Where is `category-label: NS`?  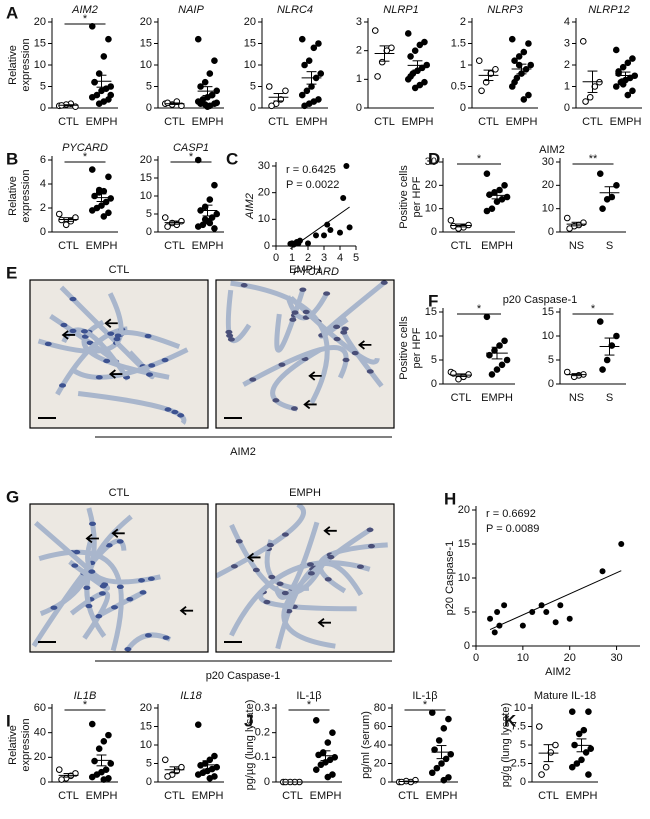
category-label: NS is located at coordinates (576, 398).